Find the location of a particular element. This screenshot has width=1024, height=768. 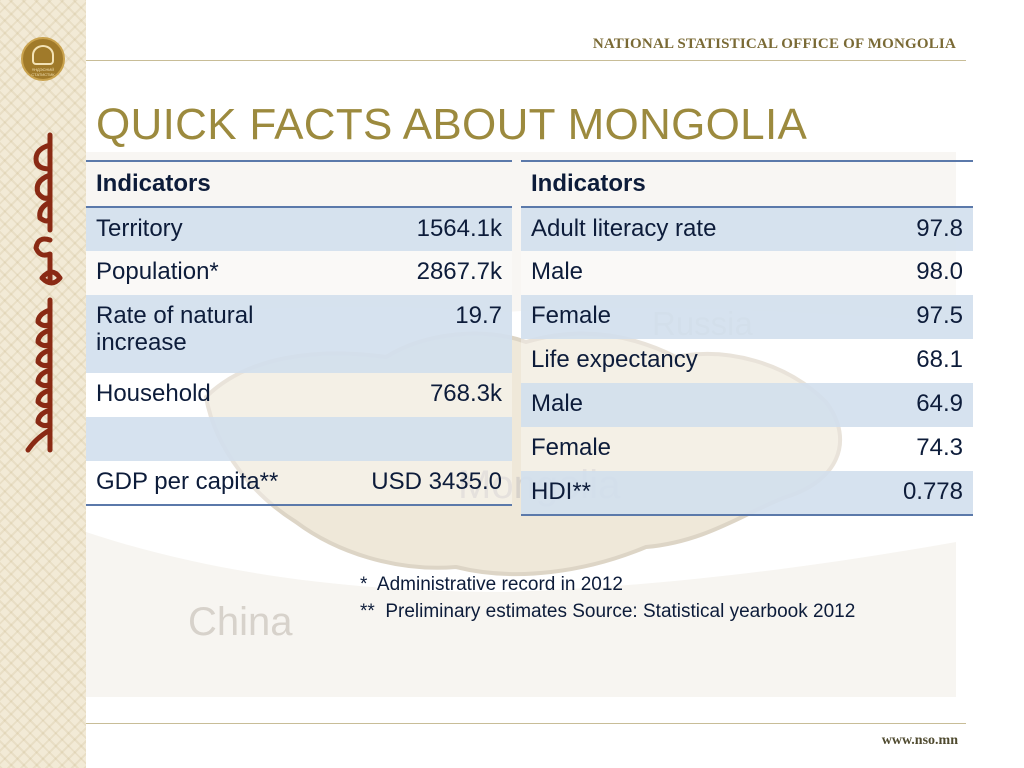

row-value: 2867.7k is located at coordinates (459, 271).